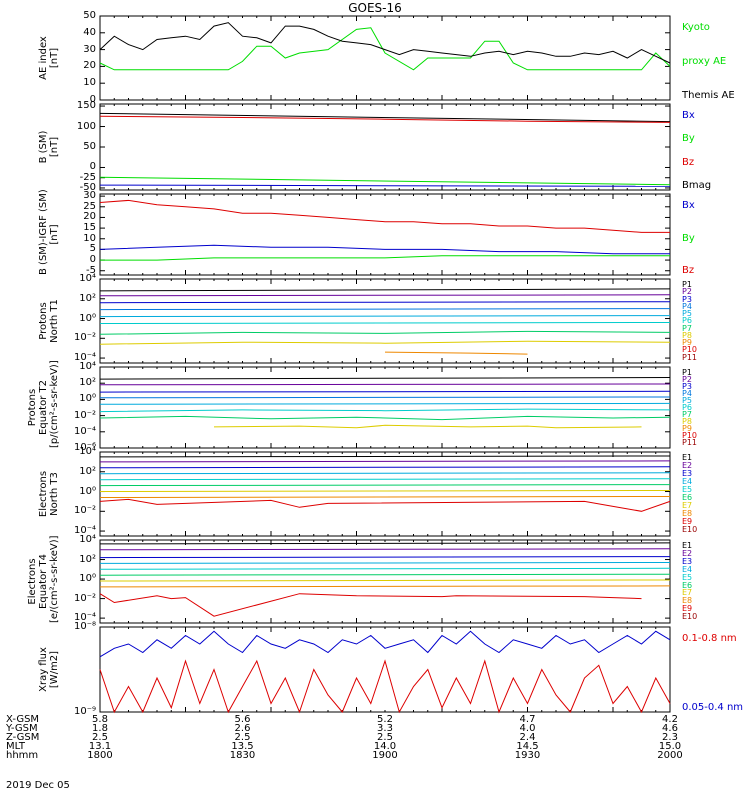 The width and height of the screenshot is (750, 800). Describe the element at coordinates (43, 669) in the screenshot. I see `y-axis-label-line: Xray flux` at that location.